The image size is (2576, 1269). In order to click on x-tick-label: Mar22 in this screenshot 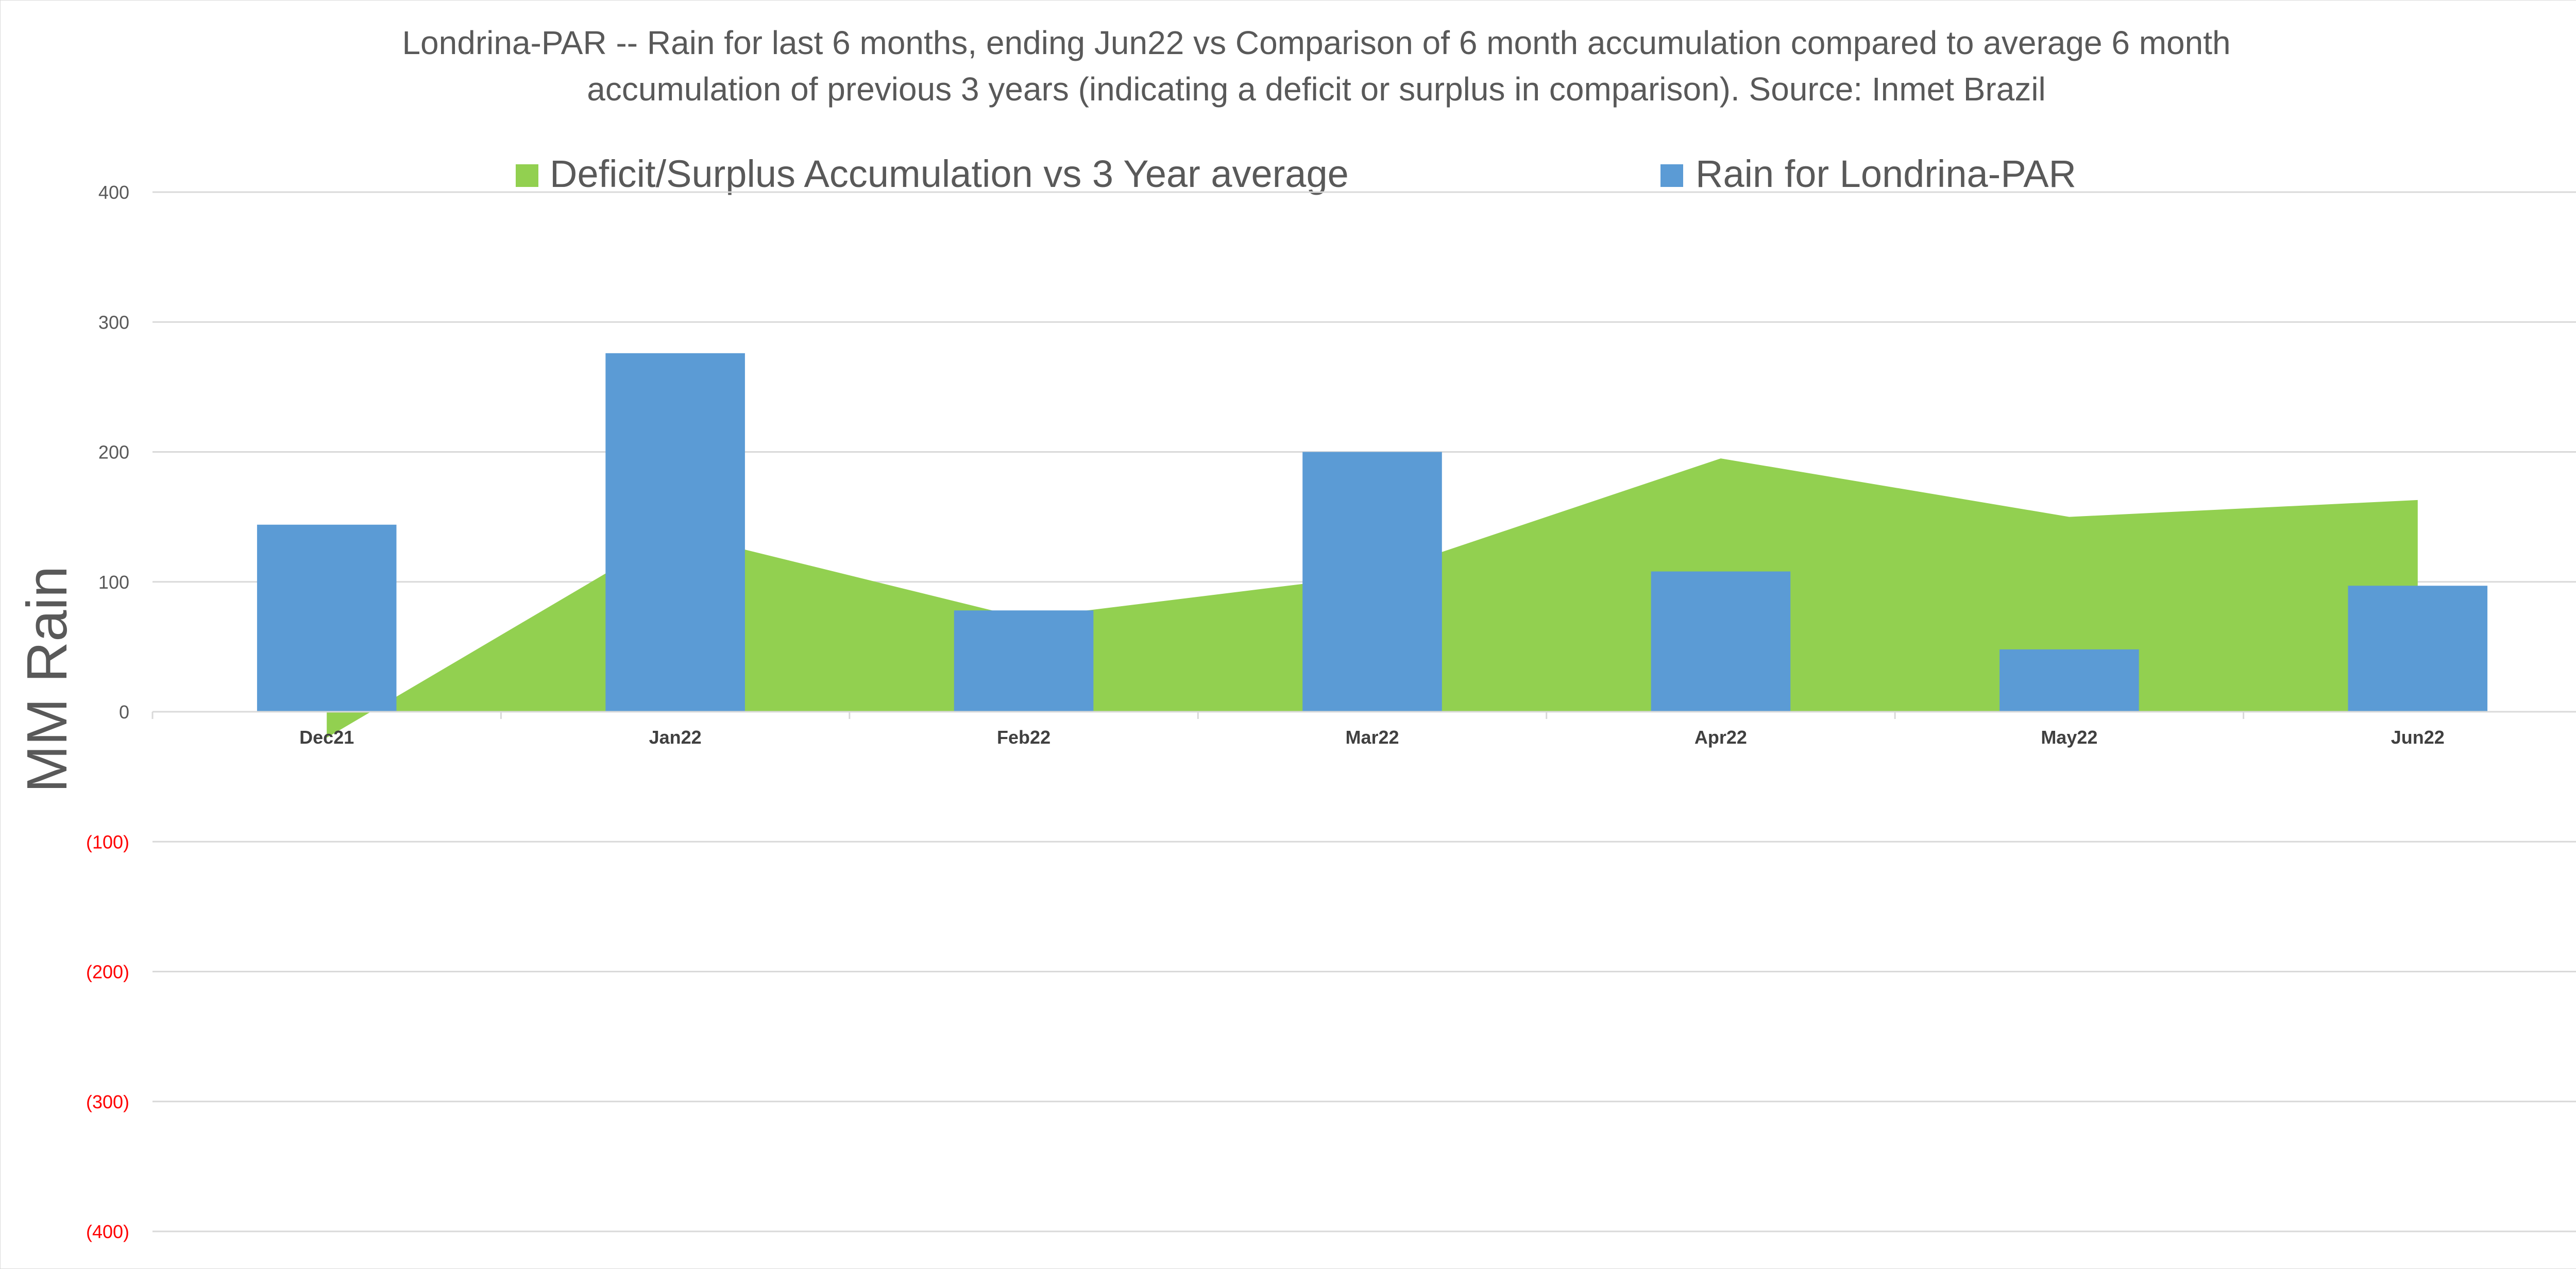, I will do `click(1372, 737)`.